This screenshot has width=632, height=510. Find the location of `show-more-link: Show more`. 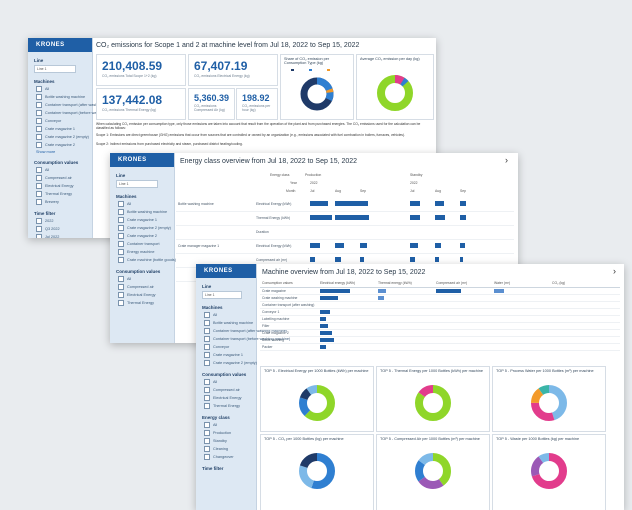

show-more-link: Show more is located at coordinates (46, 152).